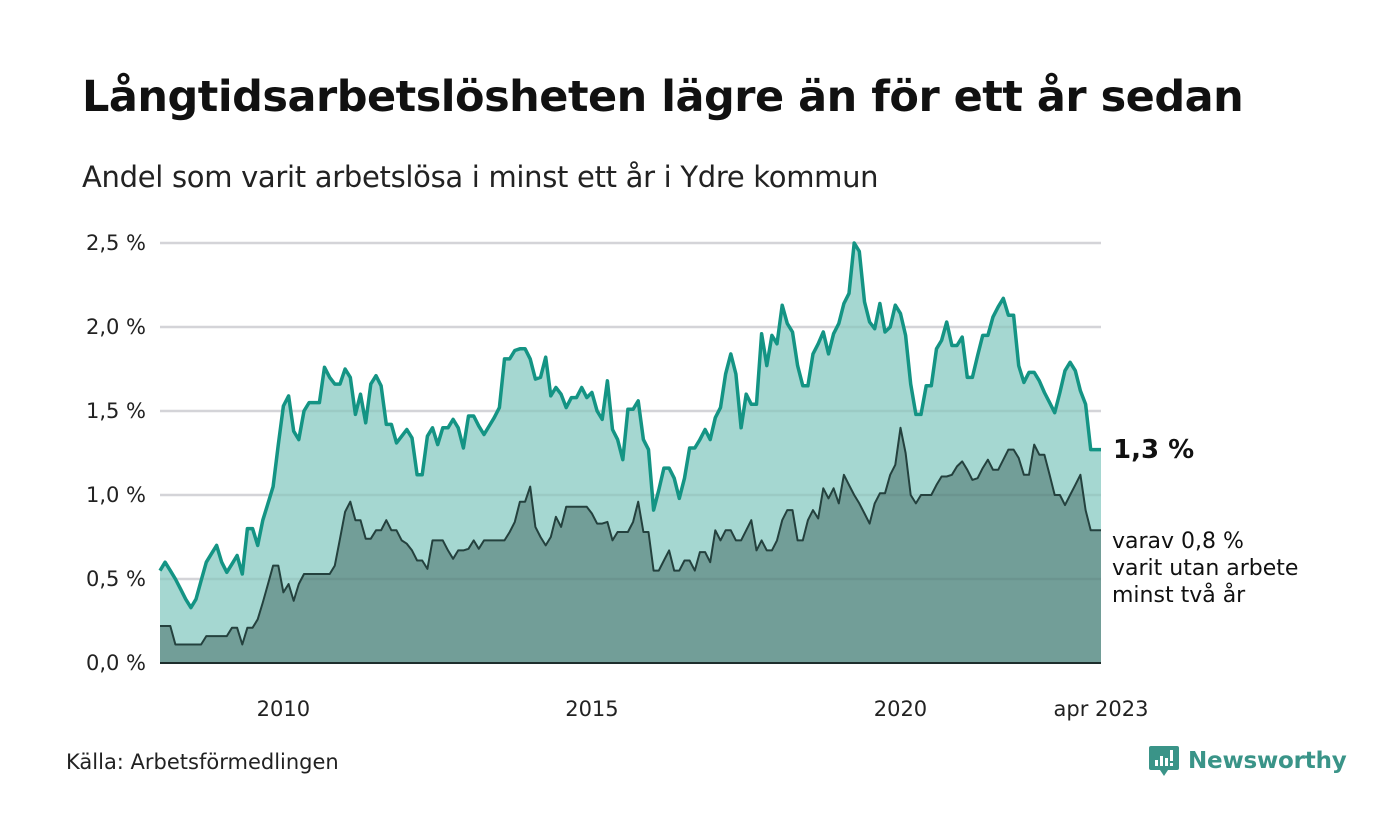 Image resolution: width=1400 pixels, height=840 pixels. I want to click on x-tick-label: 2015, so click(591, 709).